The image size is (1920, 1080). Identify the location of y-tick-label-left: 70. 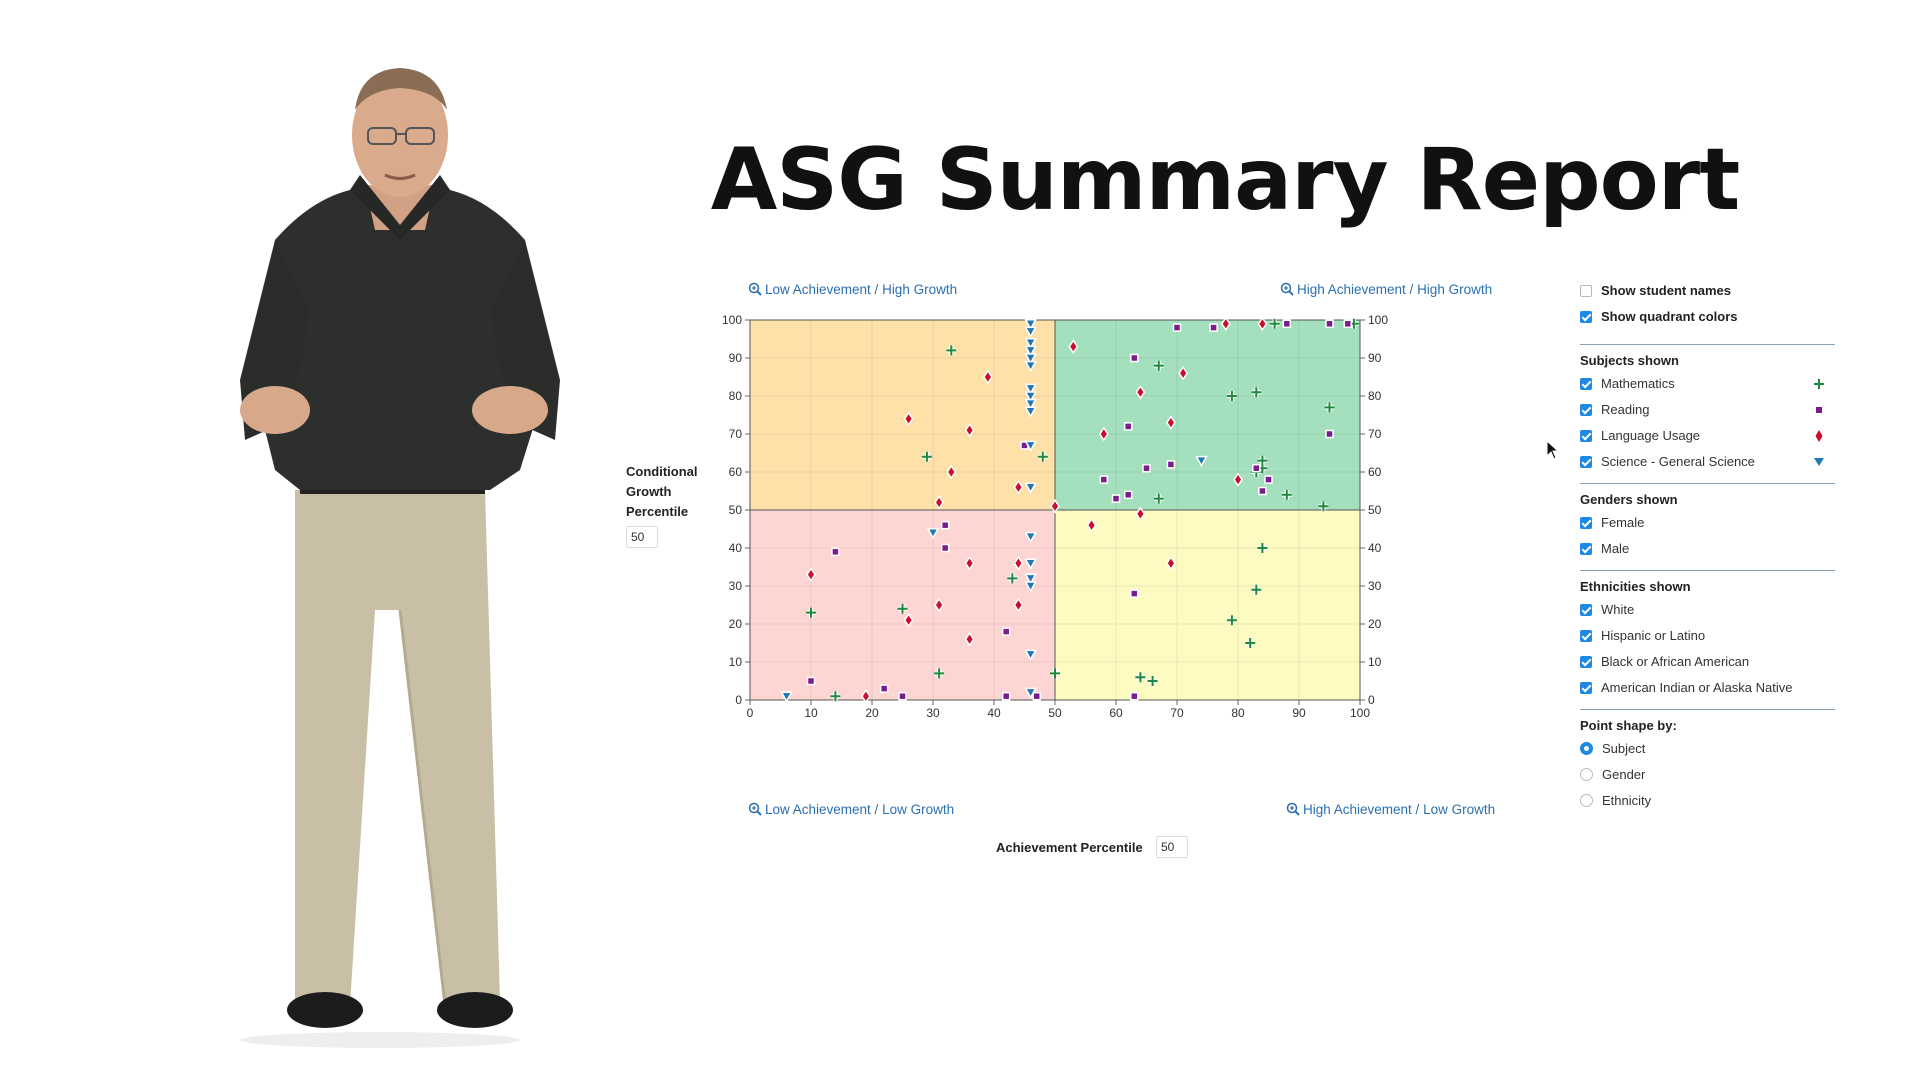
(736, 434).